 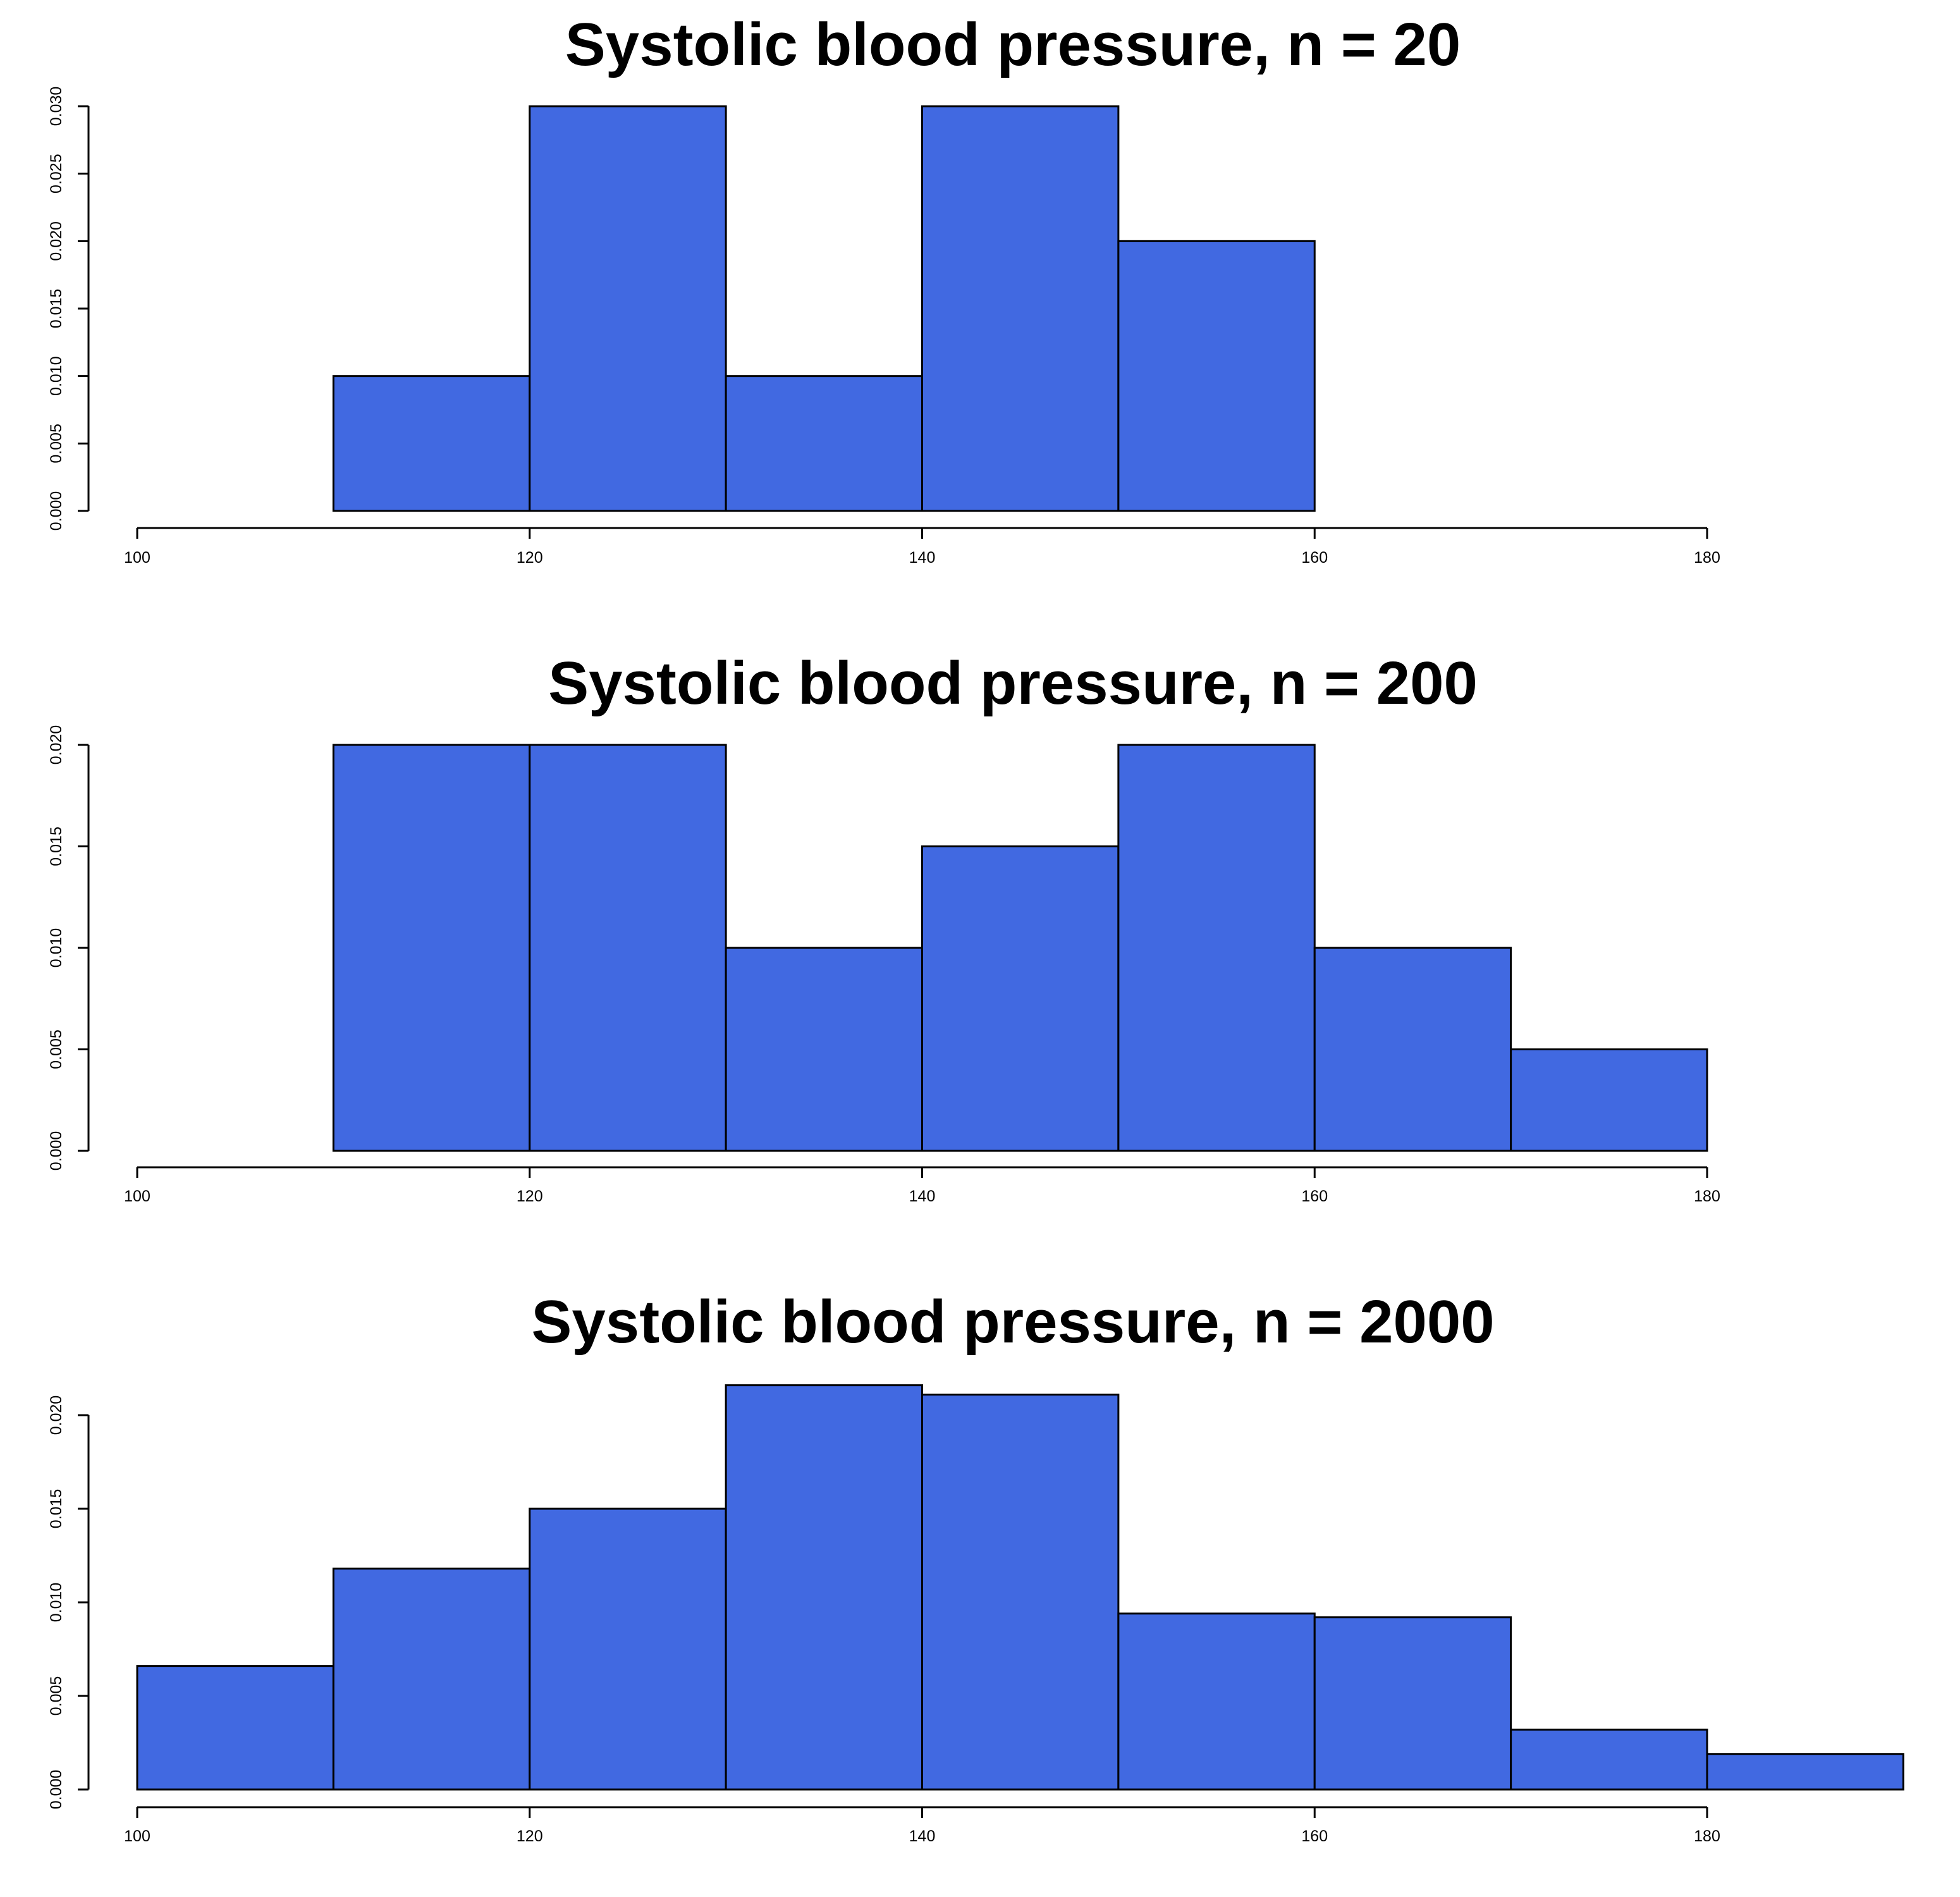 I want to click on y-tick-label-n200-0.005: 0.005, so click(x=56, y=1049).